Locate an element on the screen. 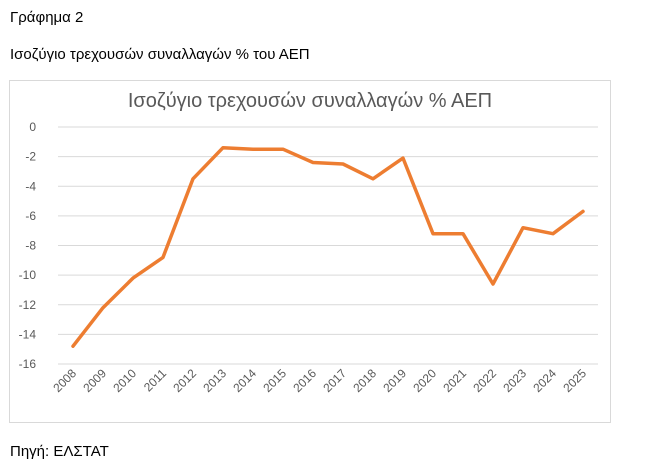  x-tick-label: 2021 is located at coordinates (454, 380).